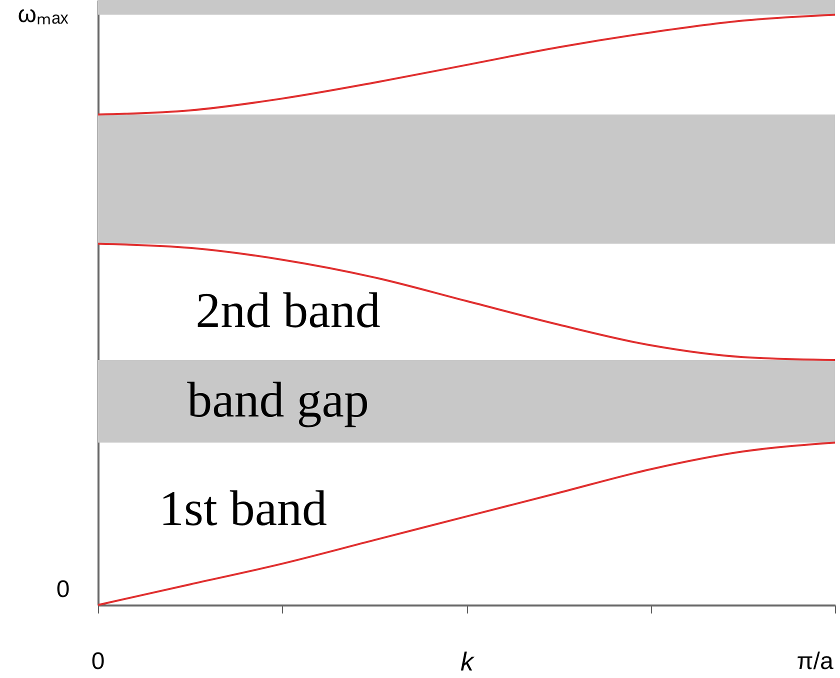 This screenshot has height=678, width=840. Describe the element at coordinates (278, 399) in the screenshot. I see `band-label: band gap` at that location.